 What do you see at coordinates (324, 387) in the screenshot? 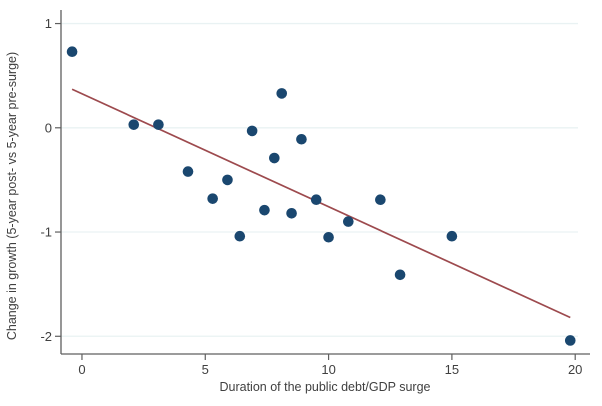
I see `x-axis-title: Duration of the public debt/GDP surge` at bounding box center [324, 387].